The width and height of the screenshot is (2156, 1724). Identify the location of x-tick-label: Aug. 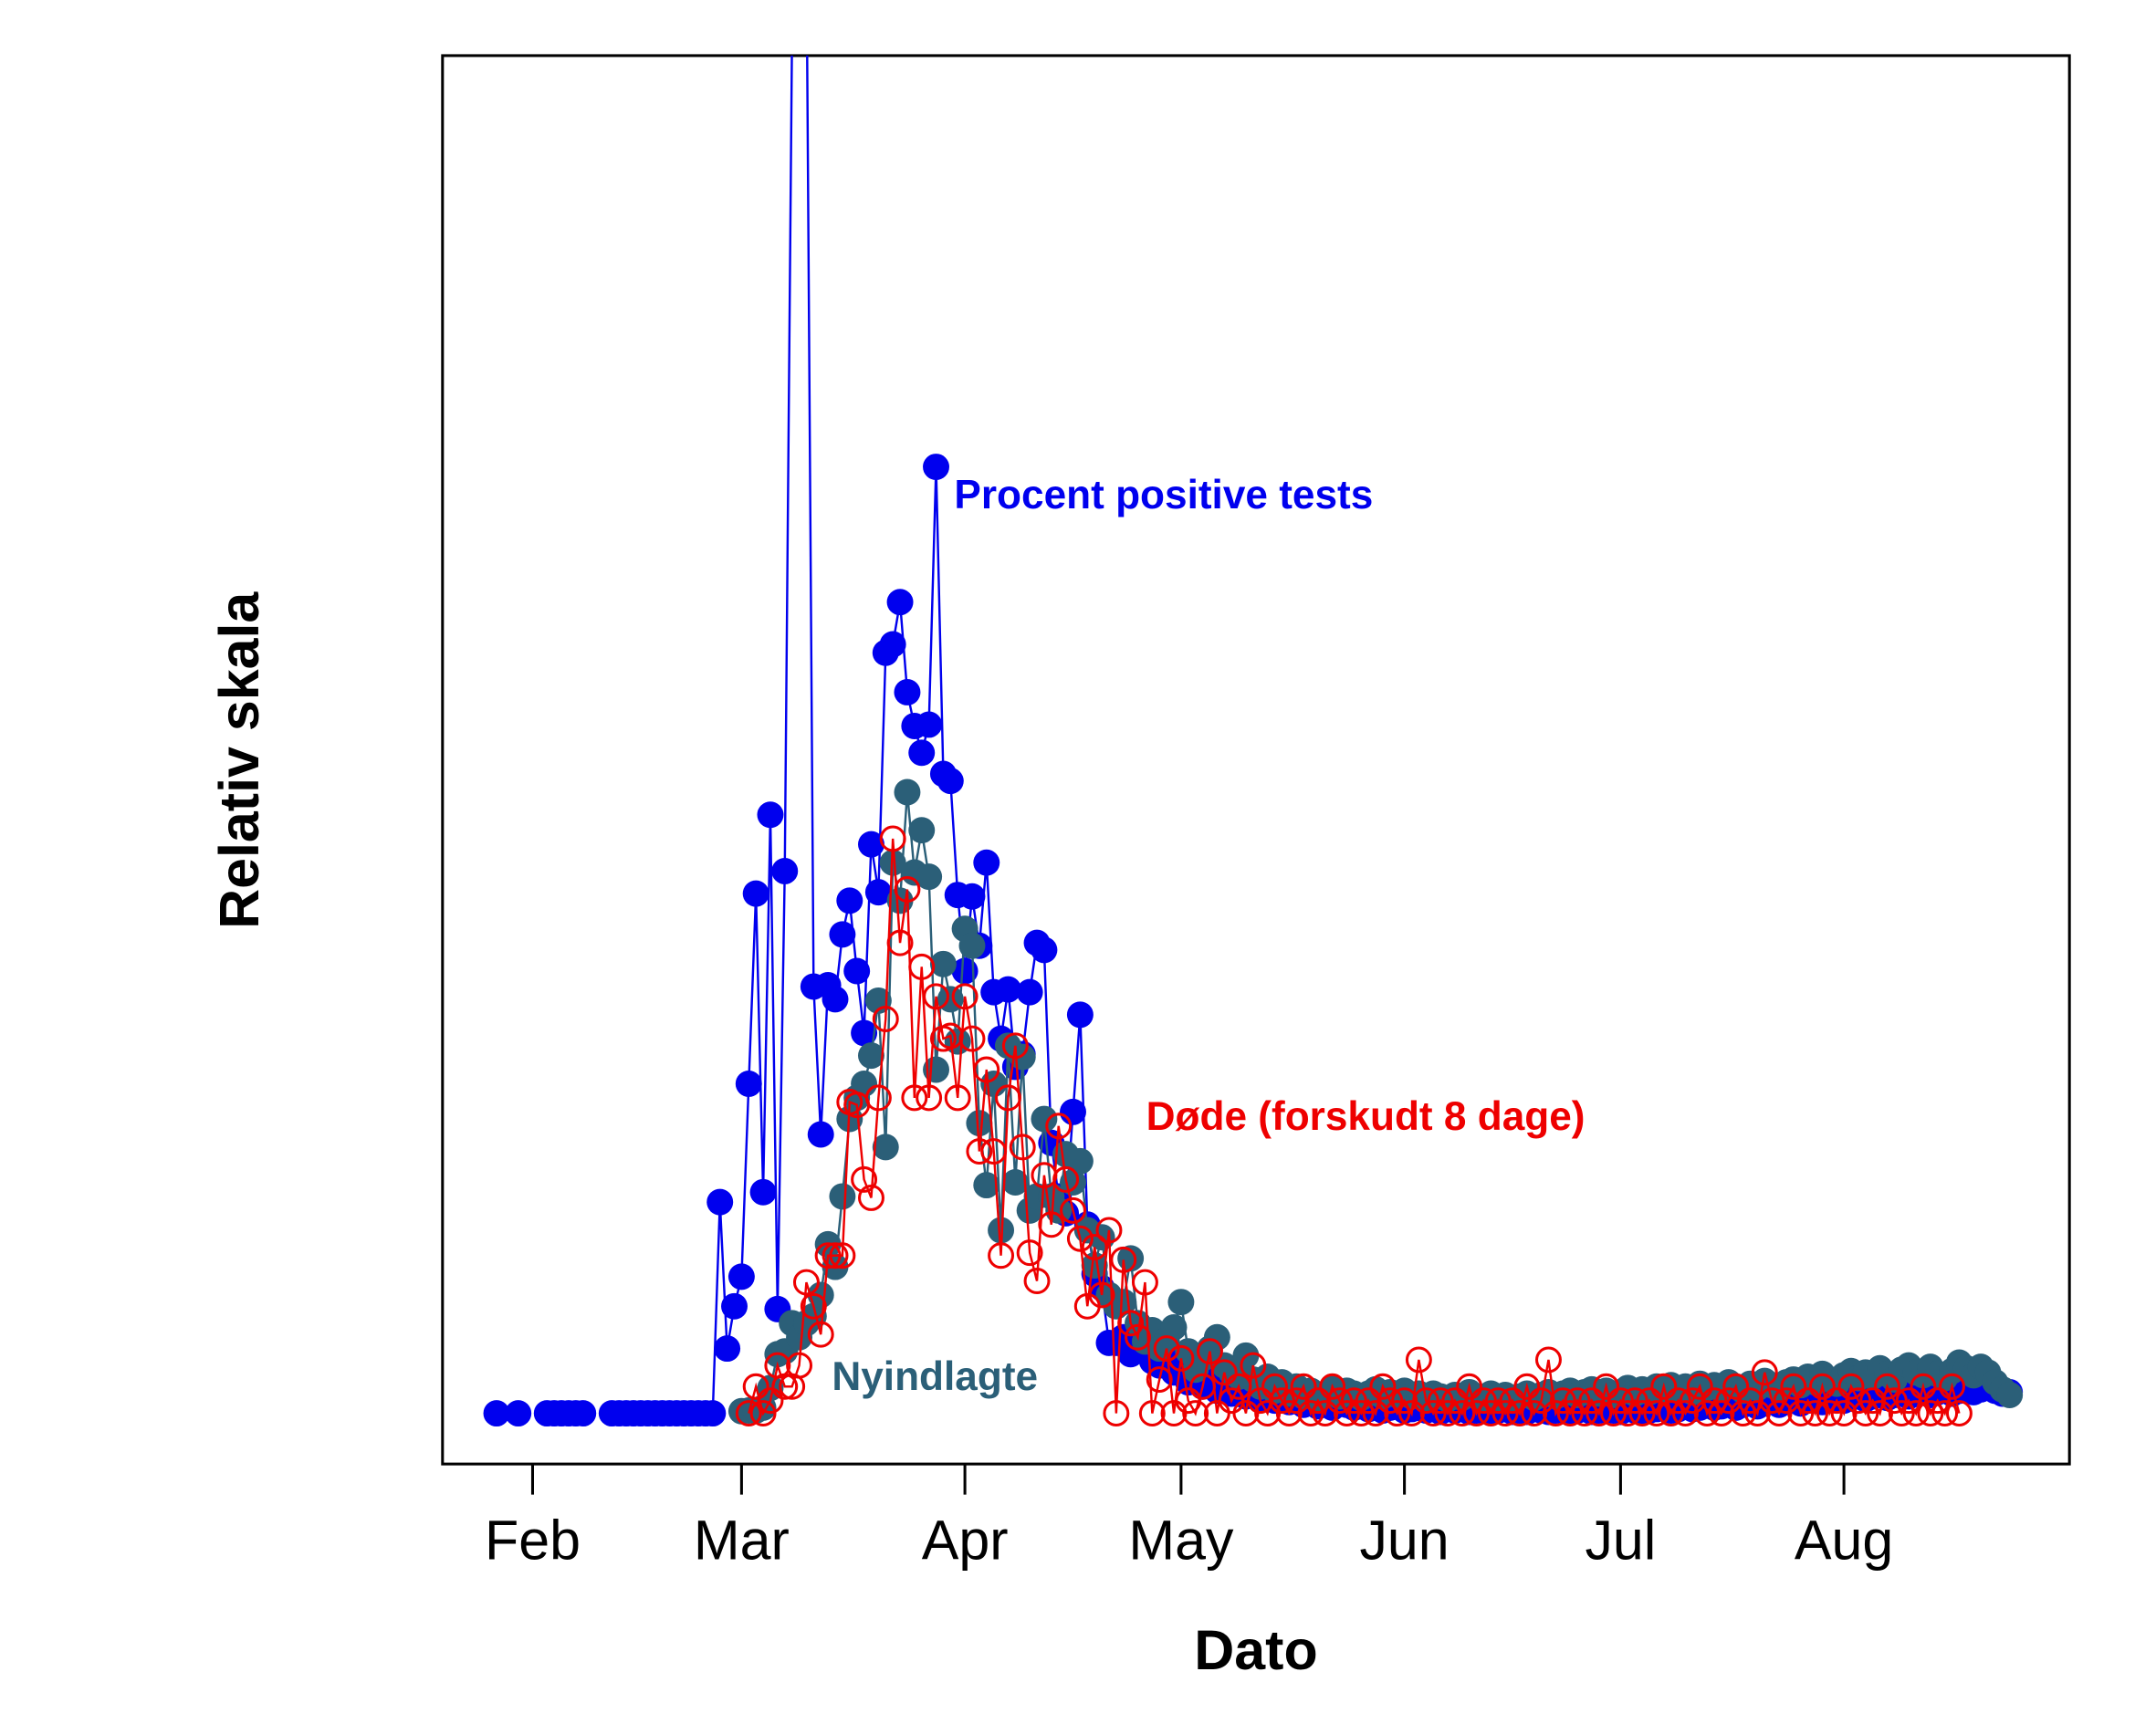
(1844, 1541).